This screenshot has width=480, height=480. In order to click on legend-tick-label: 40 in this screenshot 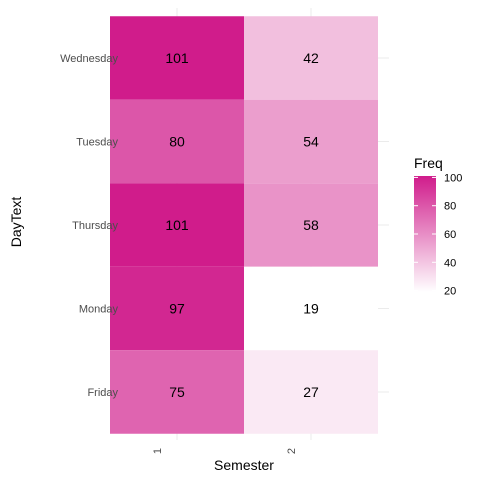, I will do `click(450, 263)`.